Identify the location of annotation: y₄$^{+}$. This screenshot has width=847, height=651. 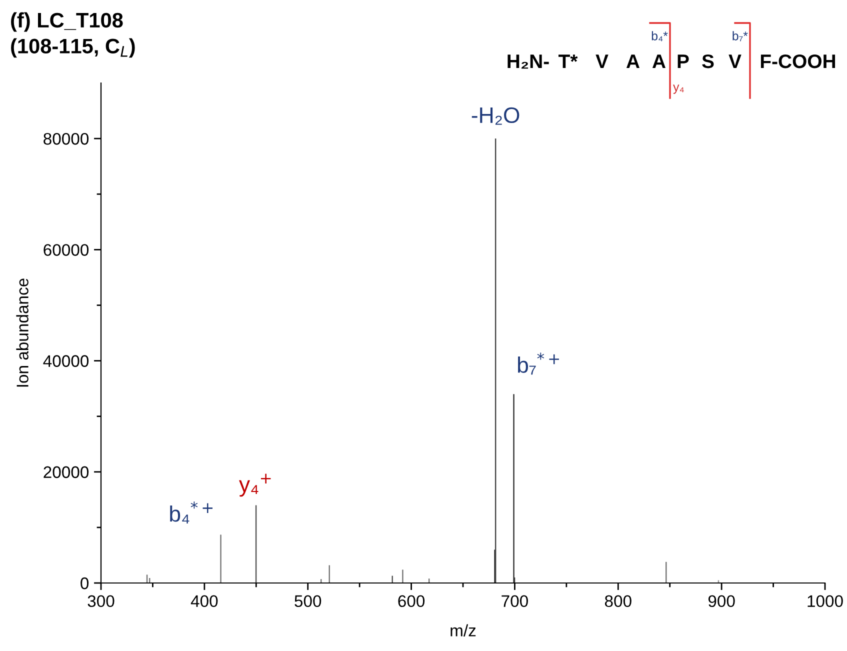
(254, 485).